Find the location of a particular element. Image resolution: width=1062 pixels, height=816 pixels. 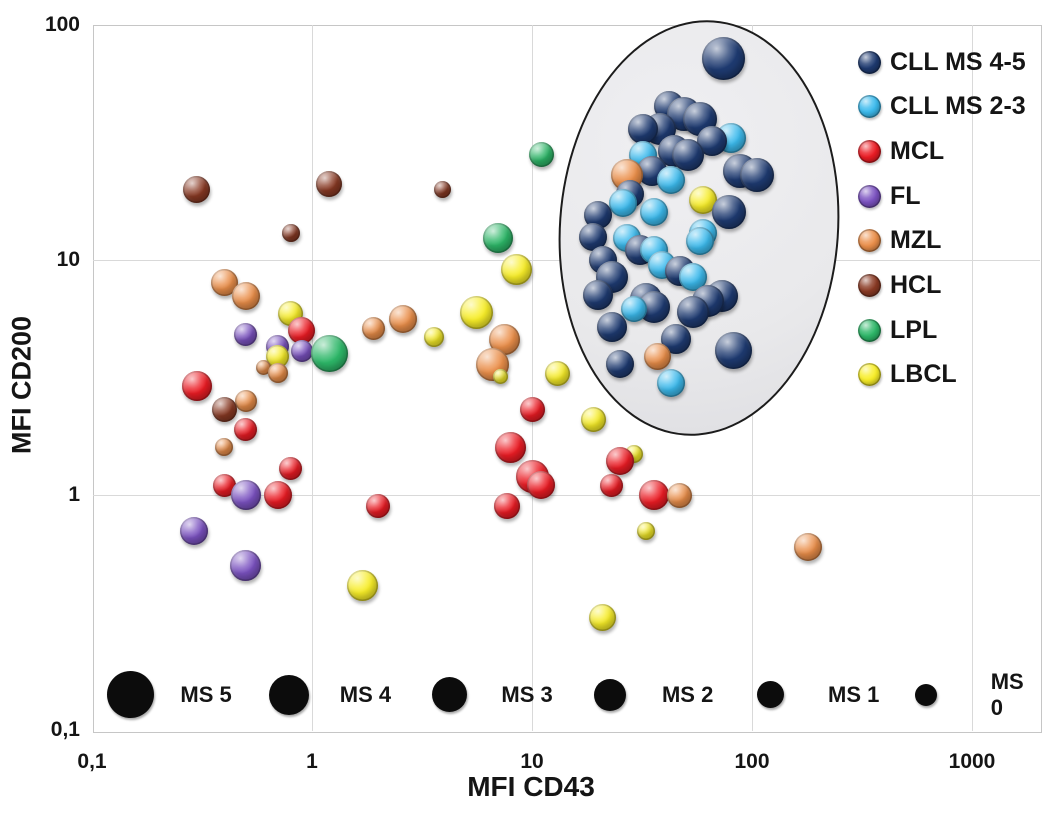

legend-item-cll-ms-2-3: CLL MS 2-3 is located at coordinates (942, 107).